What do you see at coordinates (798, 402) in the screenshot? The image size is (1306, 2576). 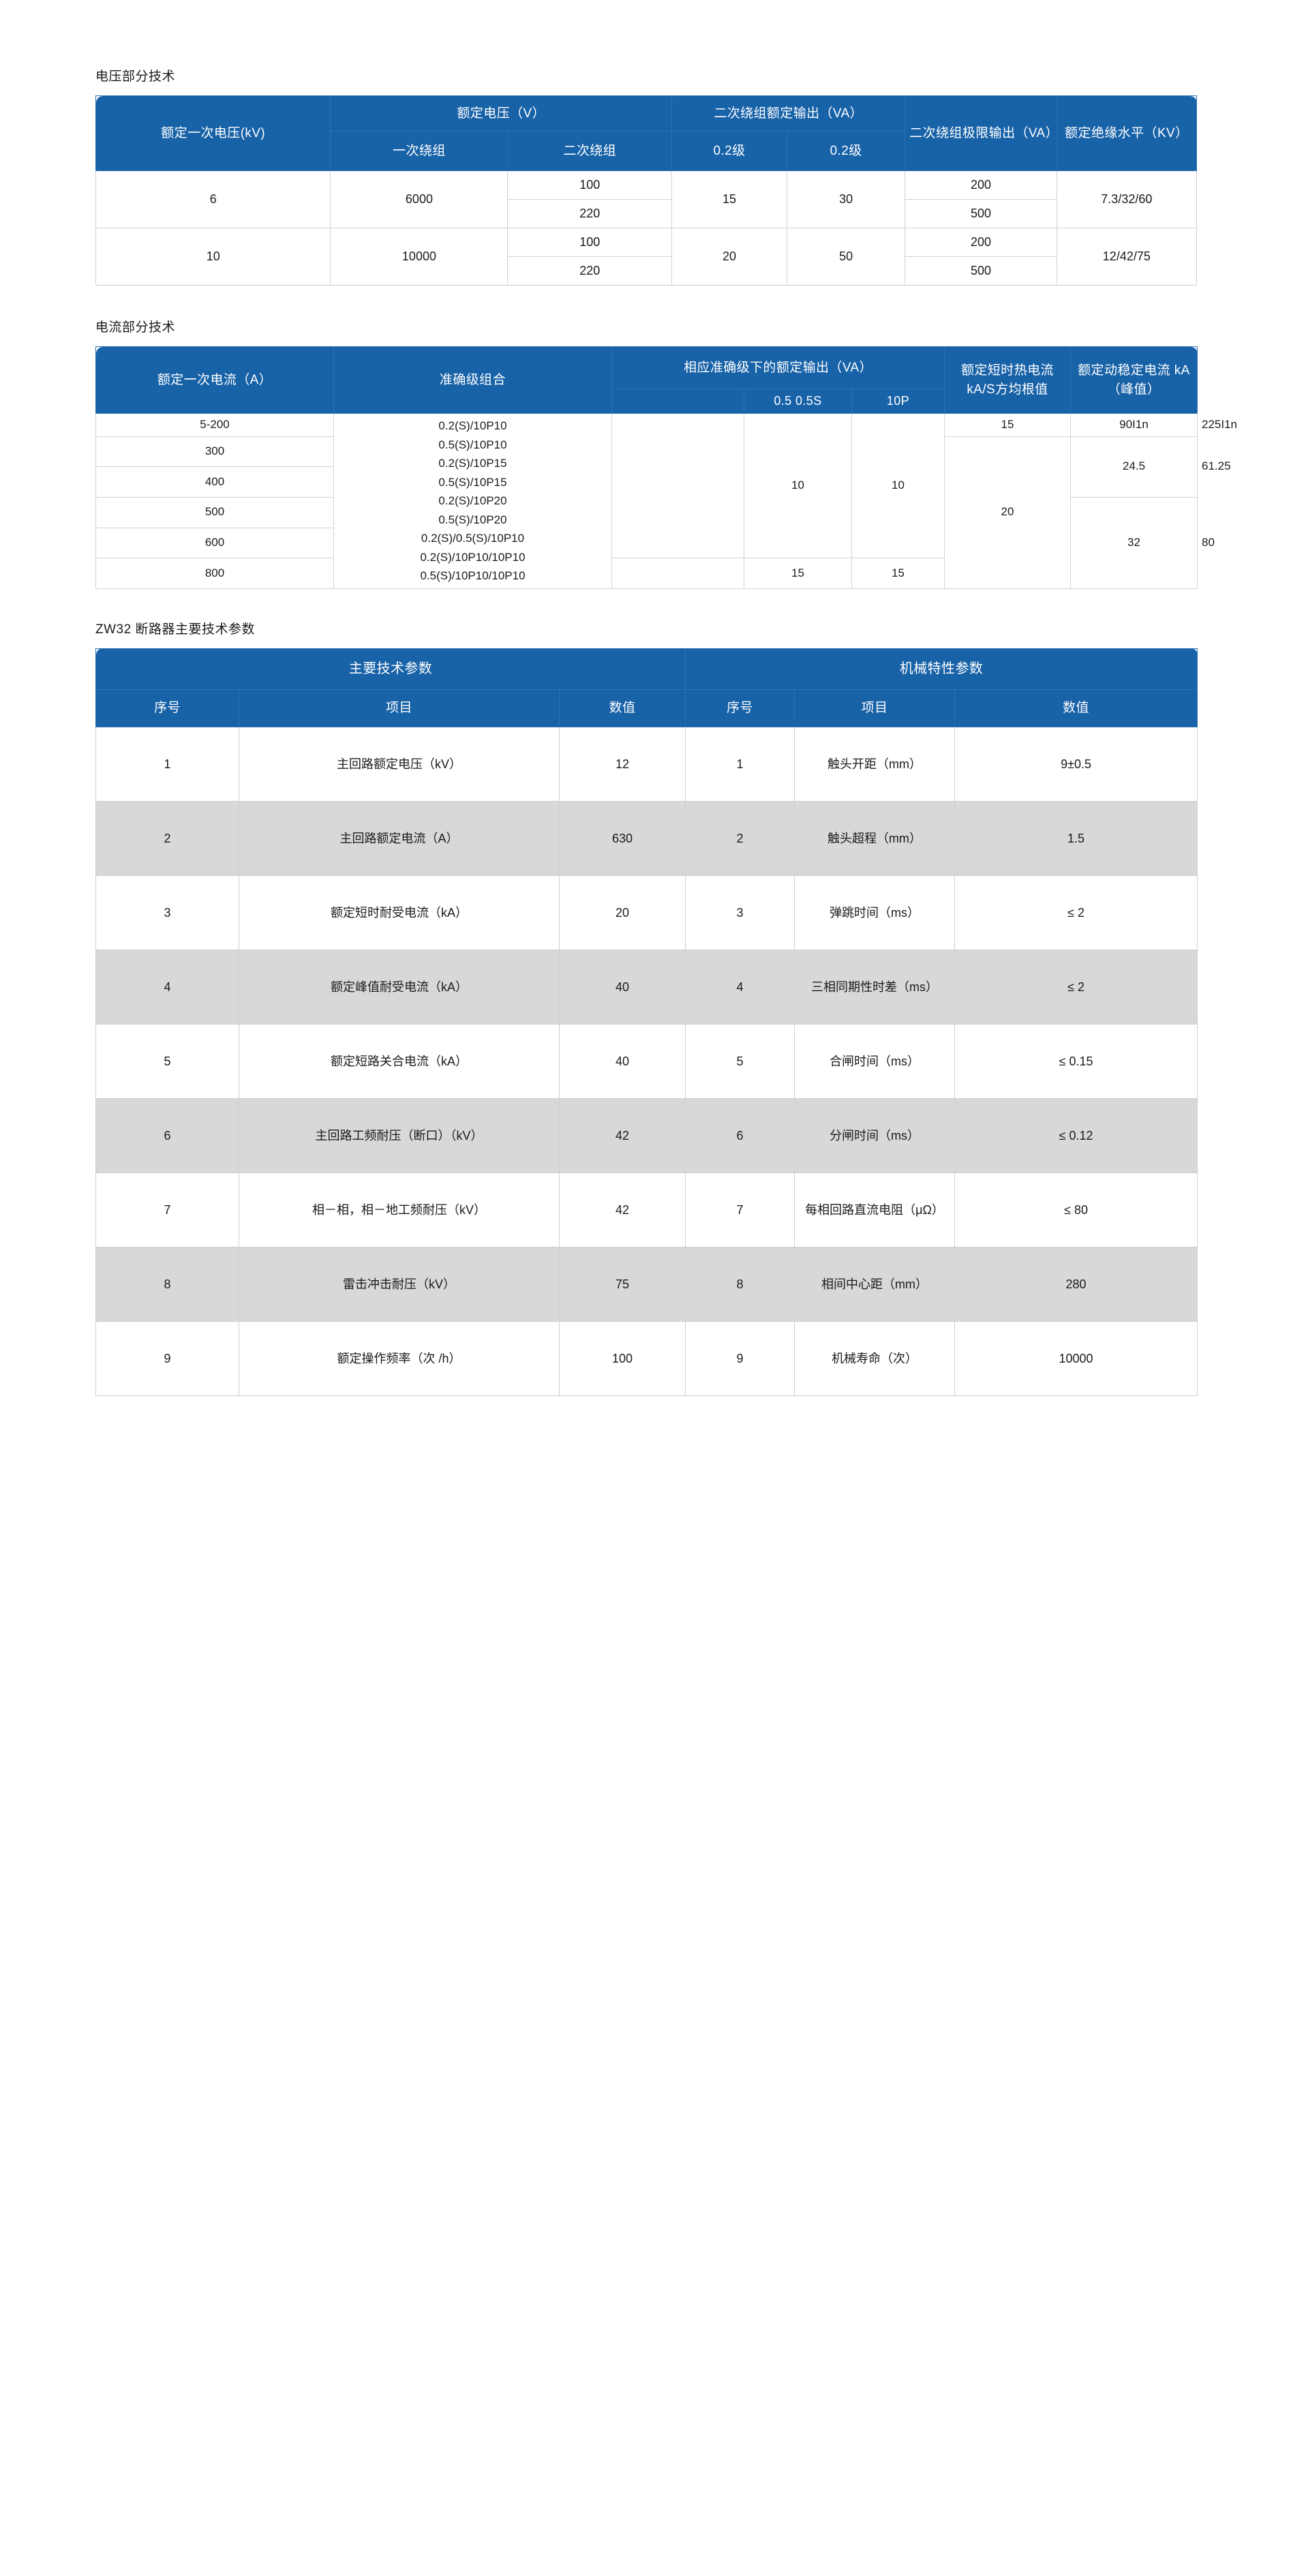 I see `header-sub-05-055: 0.5 0.5S` at bounding box center [798, 402].